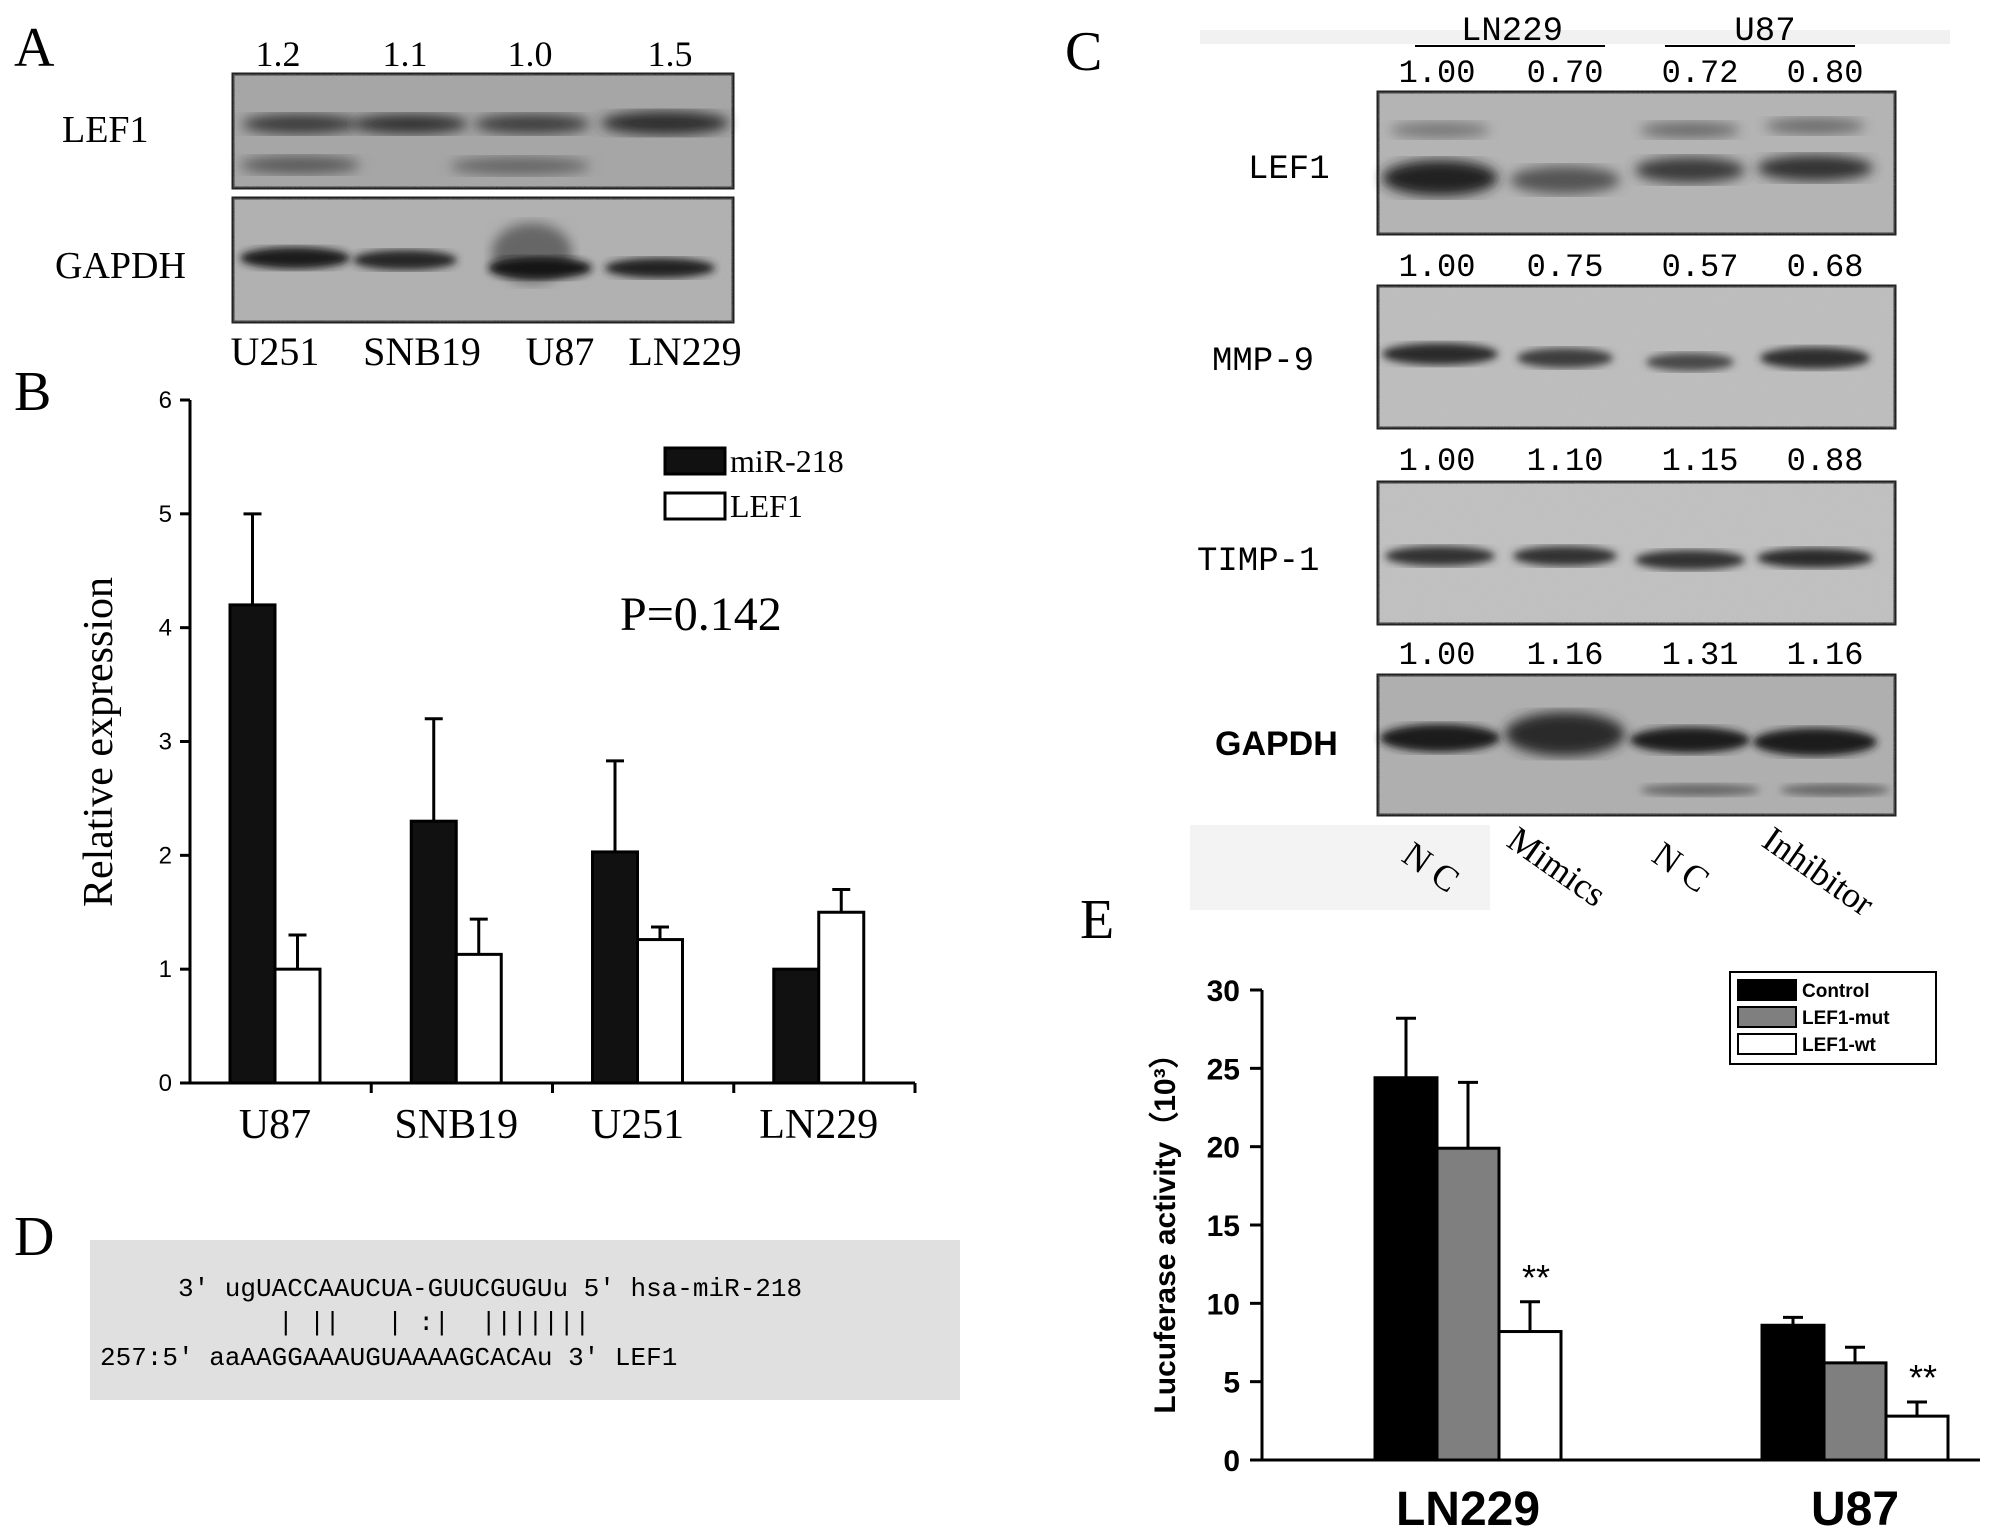 This screenshot has width=2008, height=1534. I want to click on blot-c-lane-label: Mimics, so click(1556, 867).